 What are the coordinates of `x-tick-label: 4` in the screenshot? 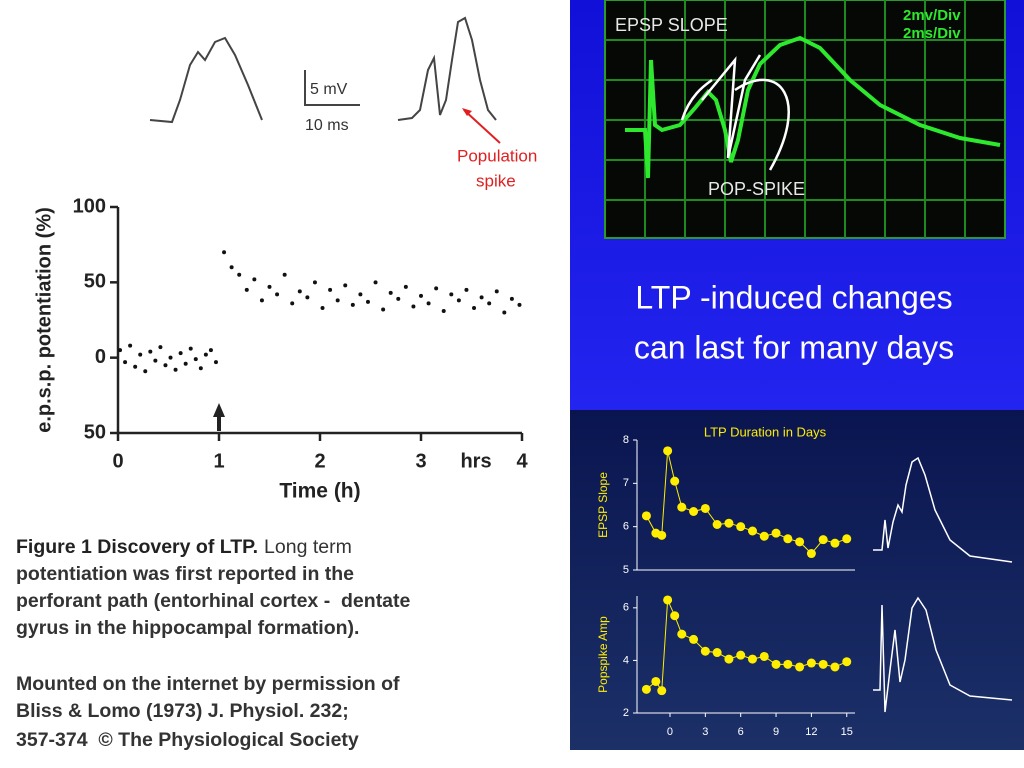 It's located at (522, 461).